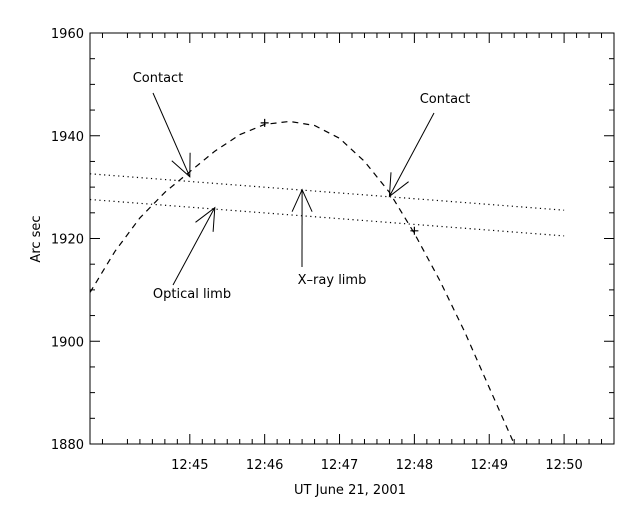  Describe the element at coordinates (339, 176) in the screenshot. I see `marker-group` at that location.